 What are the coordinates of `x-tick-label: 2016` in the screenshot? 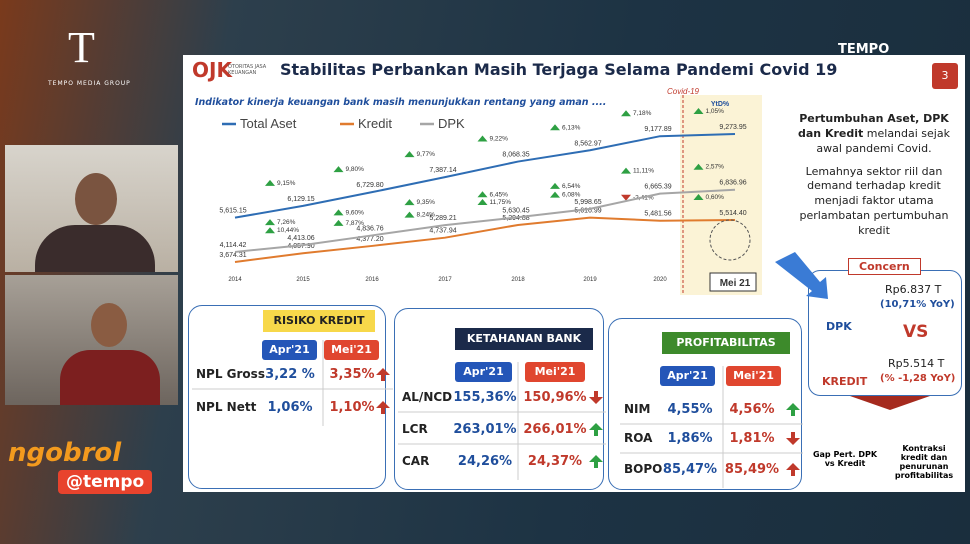 It's located at (372, 280).